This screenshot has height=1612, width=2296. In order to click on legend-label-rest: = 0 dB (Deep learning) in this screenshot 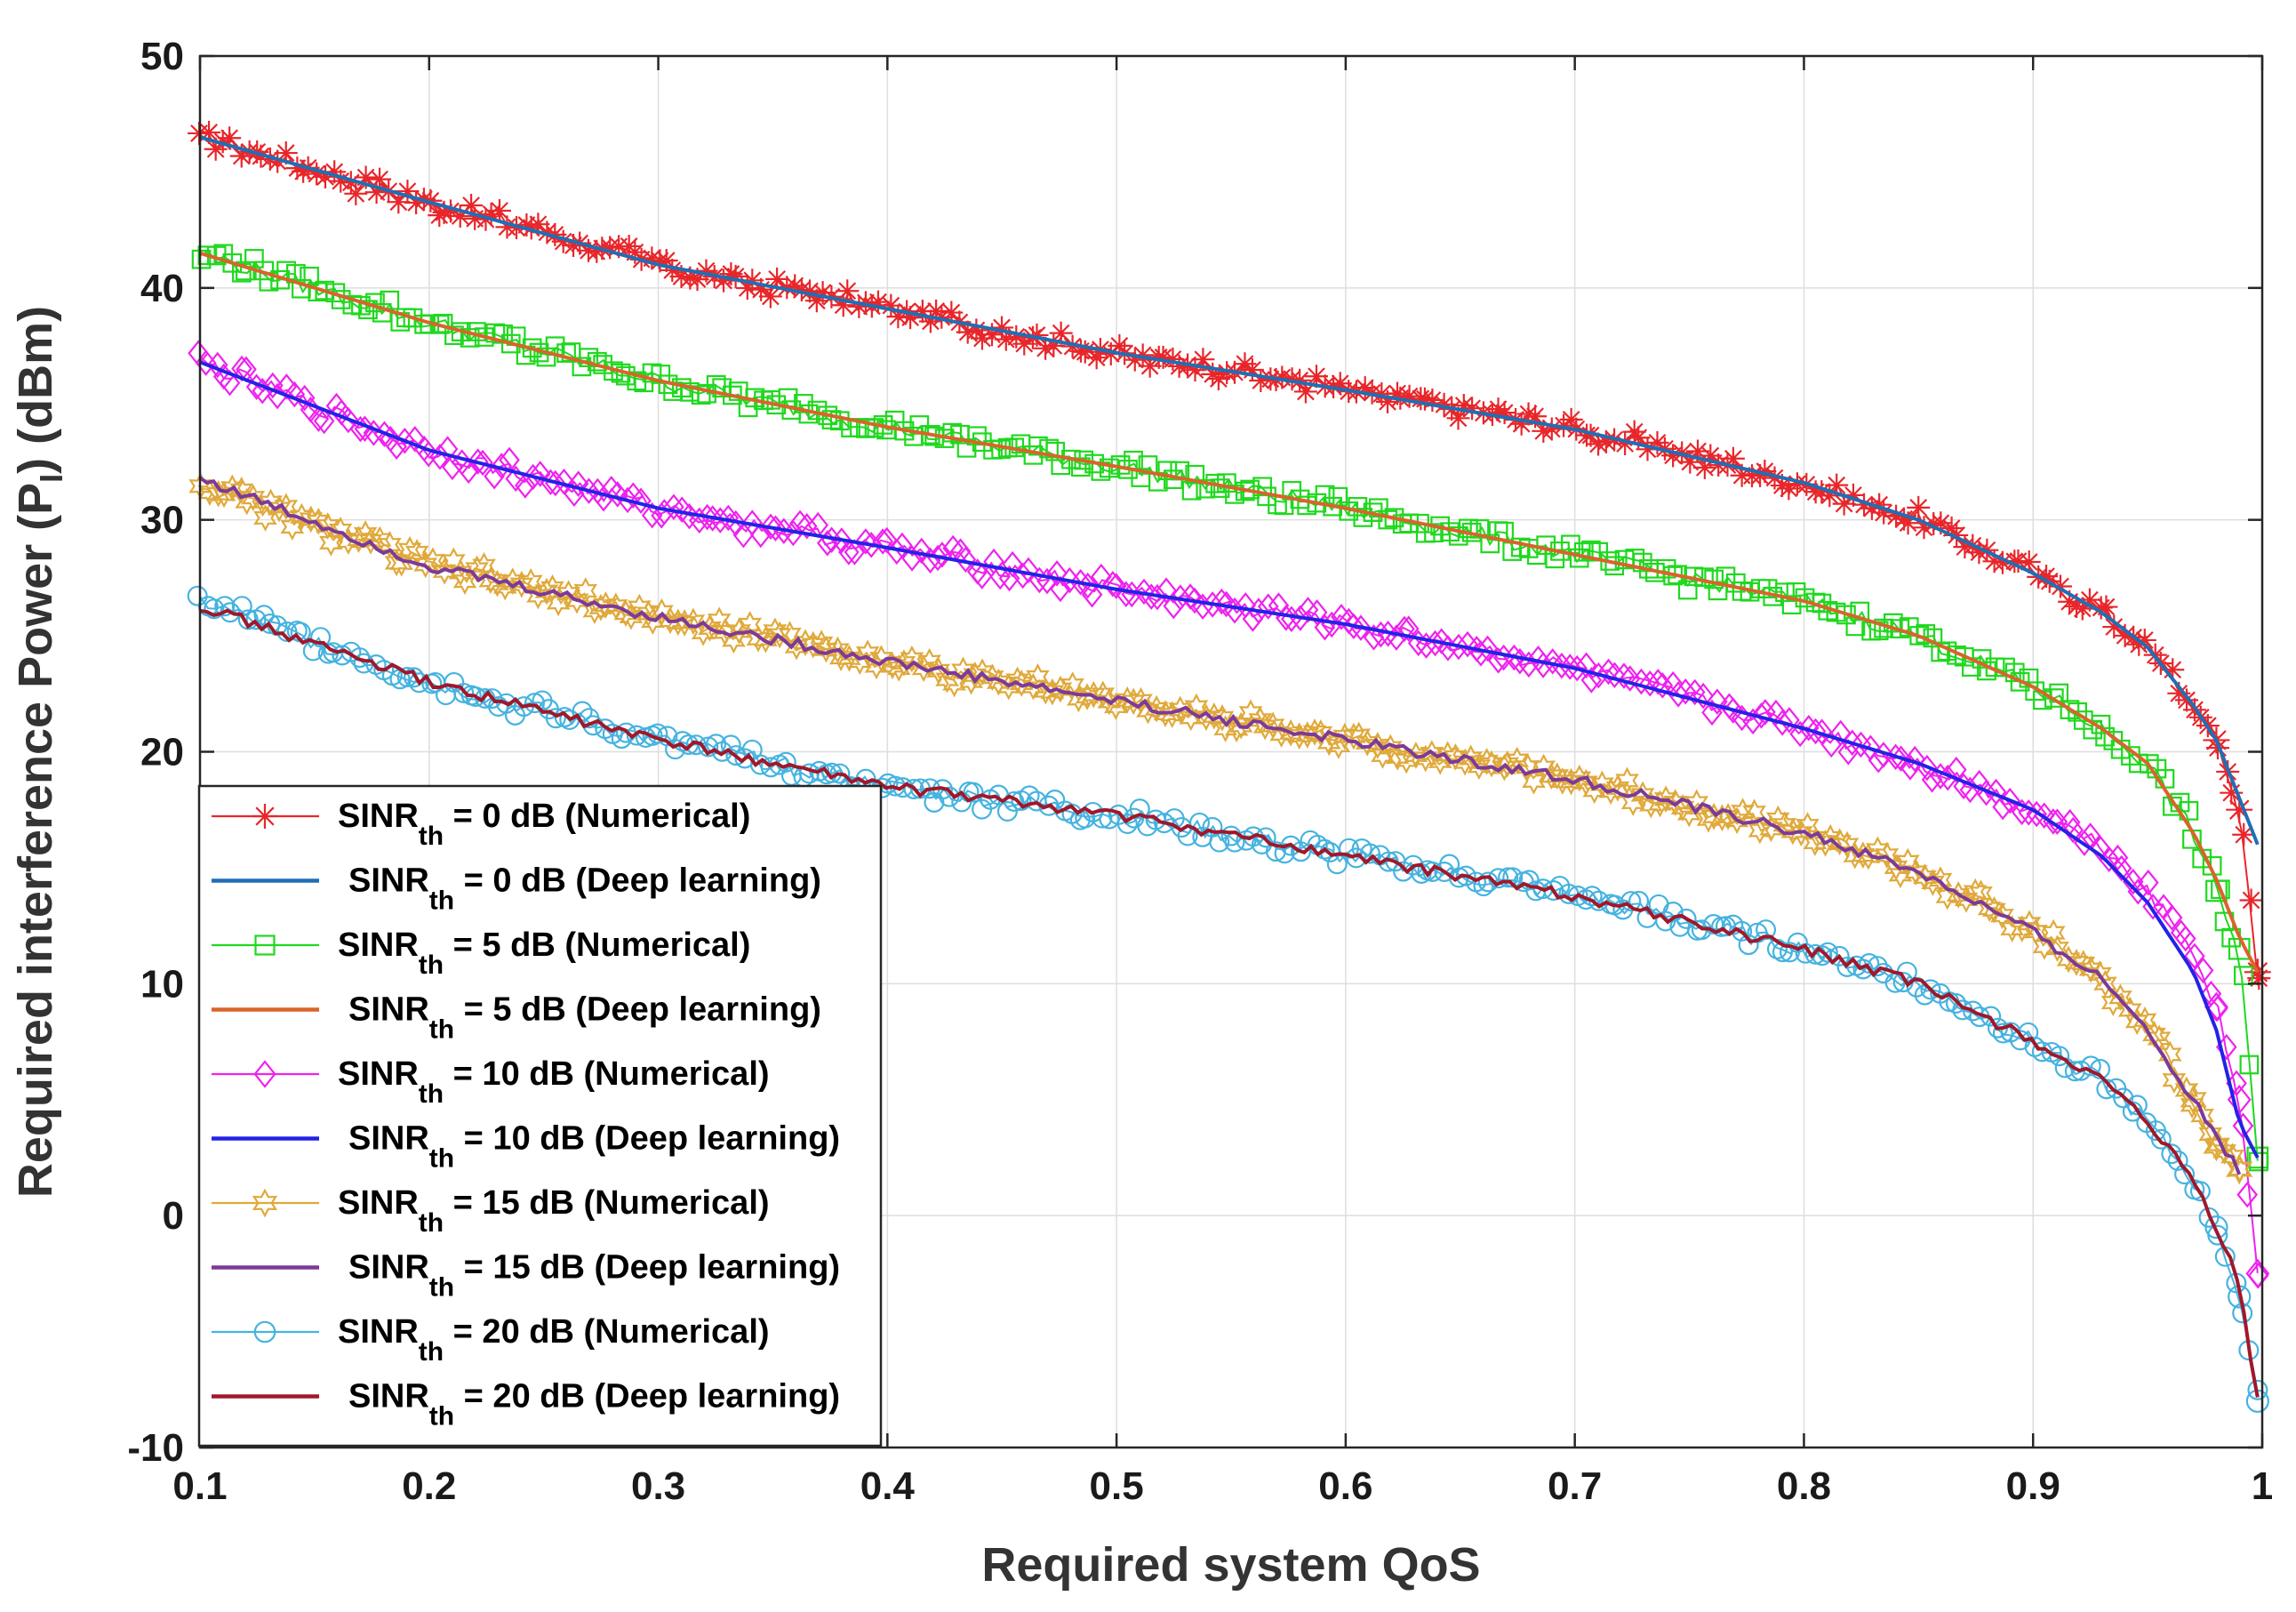, I will do `click(637, 881)`.